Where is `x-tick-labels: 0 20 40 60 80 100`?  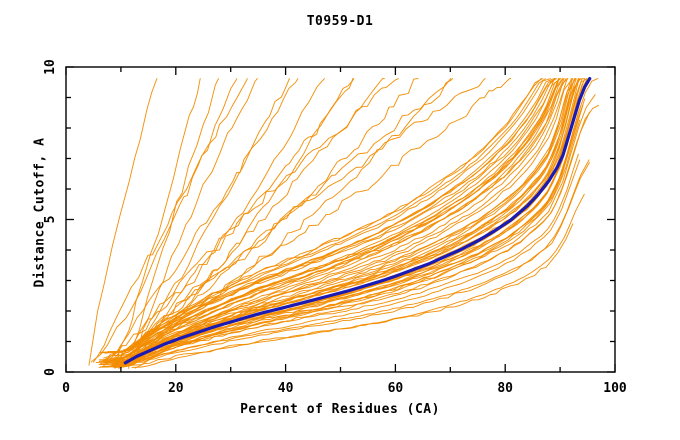
x-tick-labels: 0 20 40 60 80 100 is located at coordinates (344, 388).